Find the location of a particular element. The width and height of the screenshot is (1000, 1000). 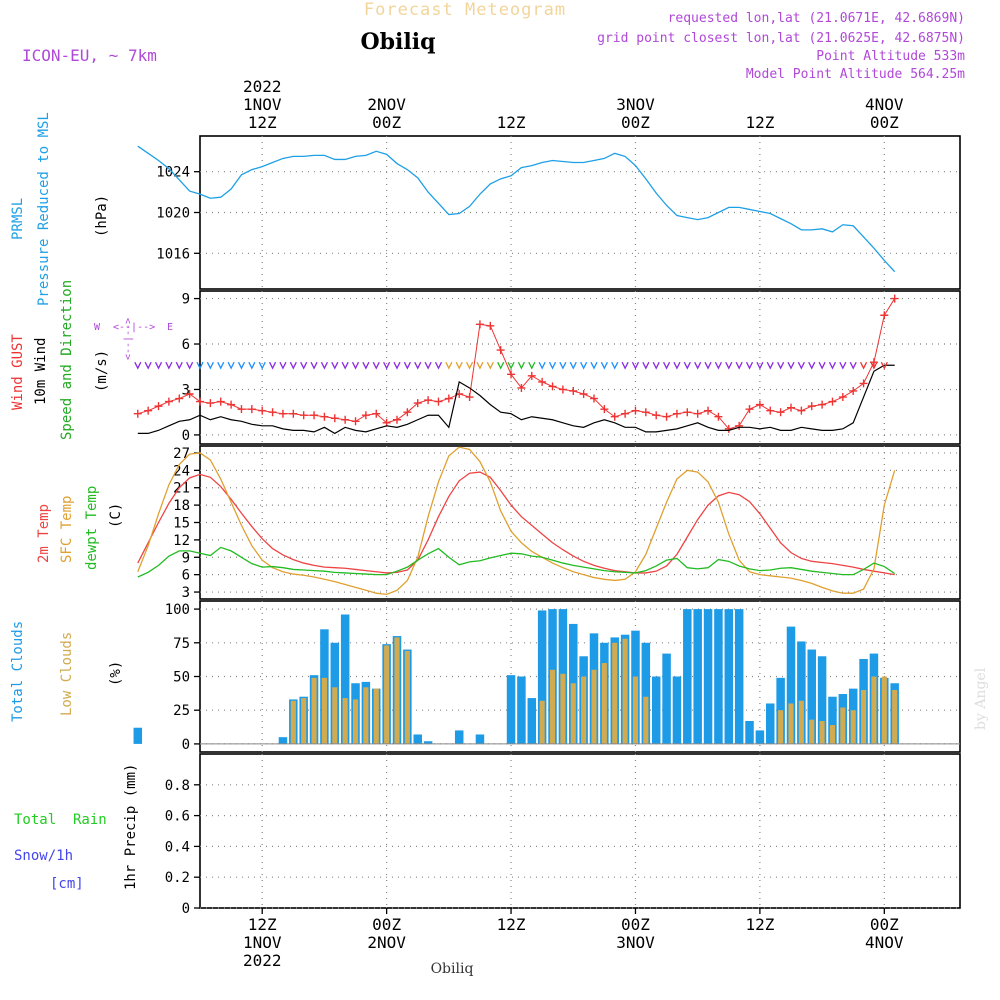

precip-axis-label: 1hr Precip (mm) is located at coordinates (131, 827).